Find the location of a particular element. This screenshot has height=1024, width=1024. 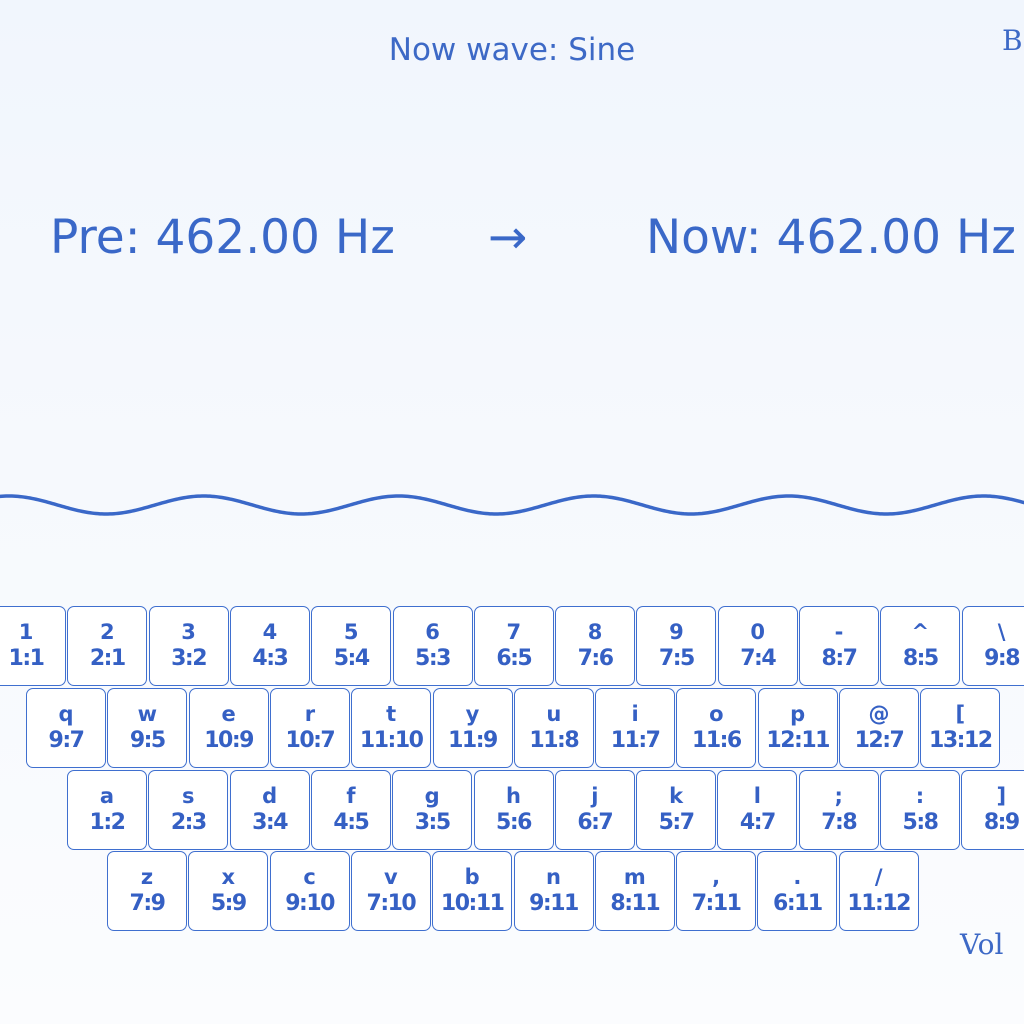

key-1-8: o 11:6 is located at coordinates (716, 728).